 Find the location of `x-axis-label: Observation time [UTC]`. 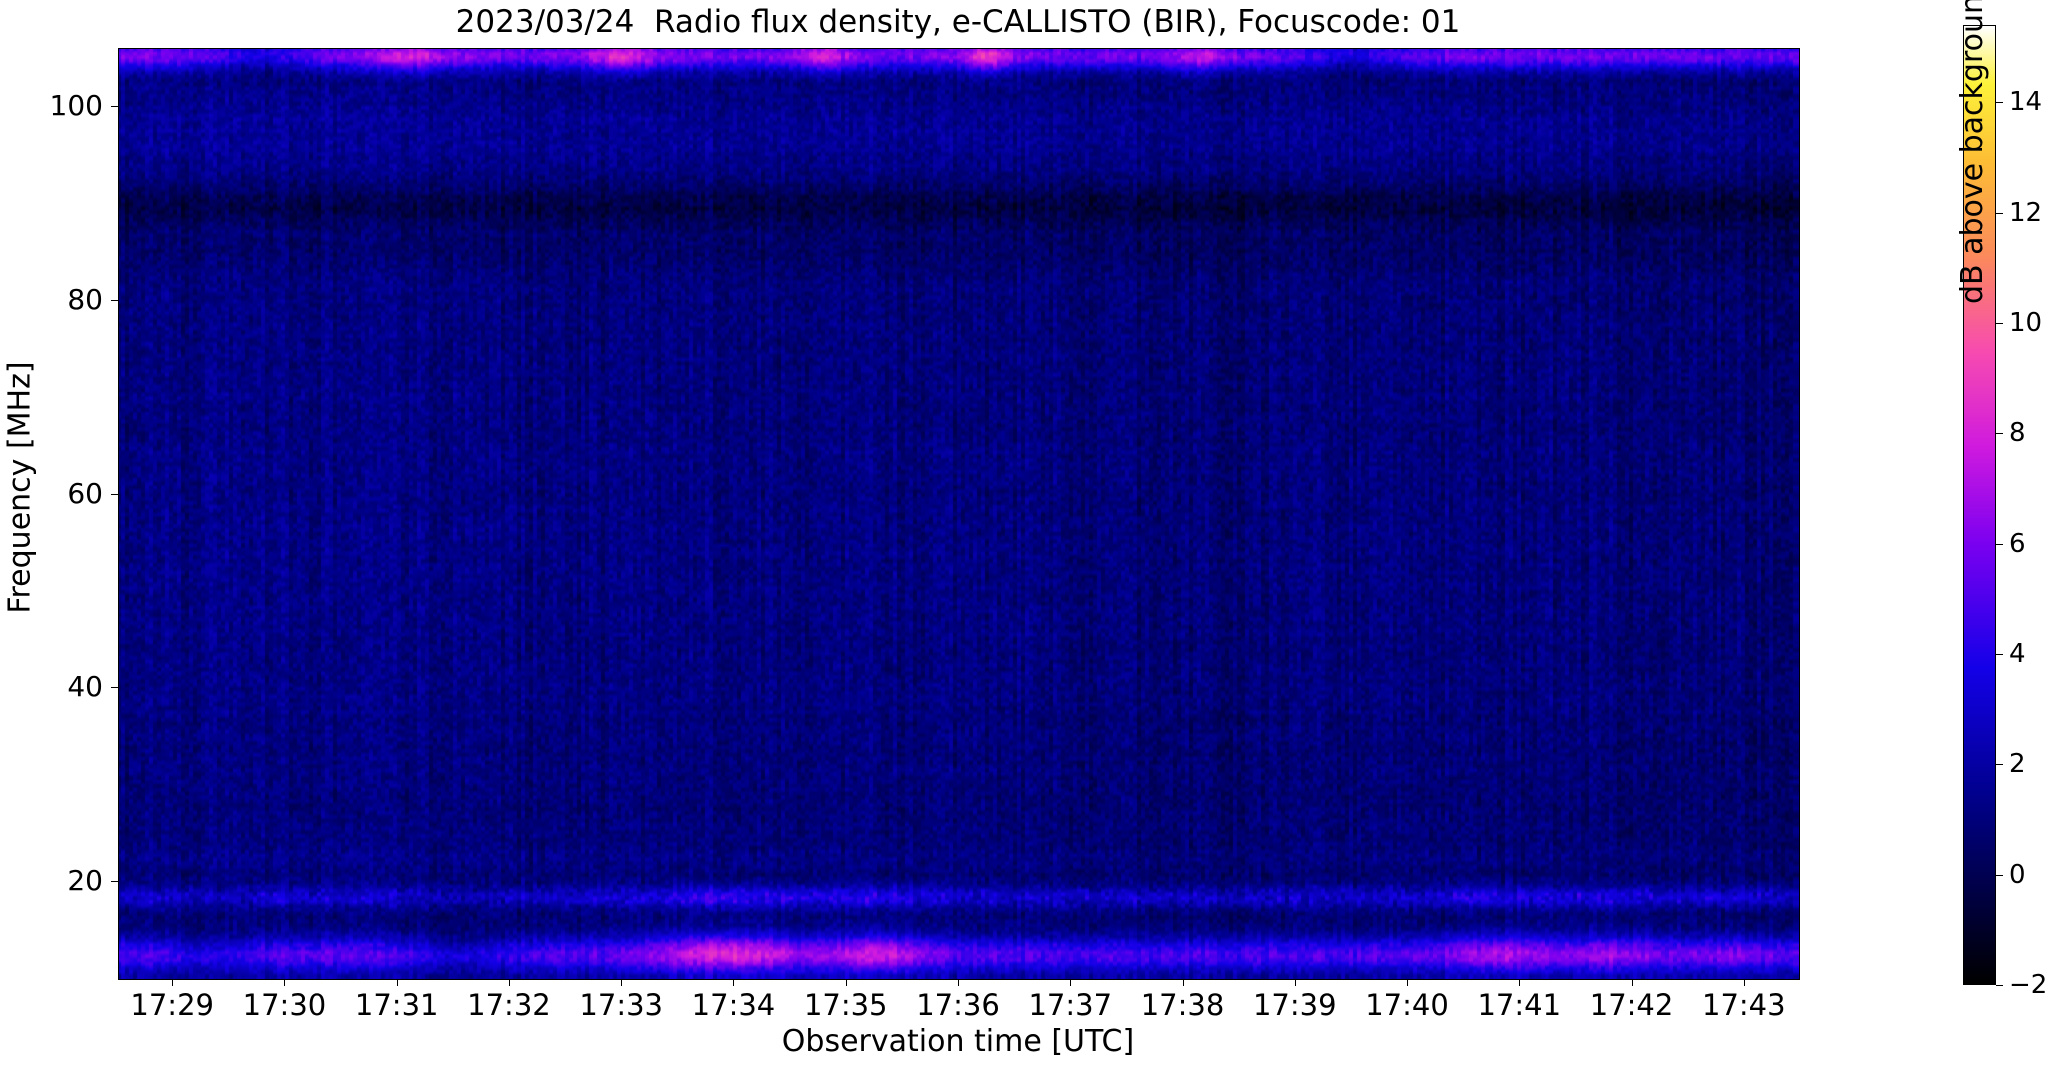

x-axis-label: Observation time [UTC] is located at coordinates (958, 1041).